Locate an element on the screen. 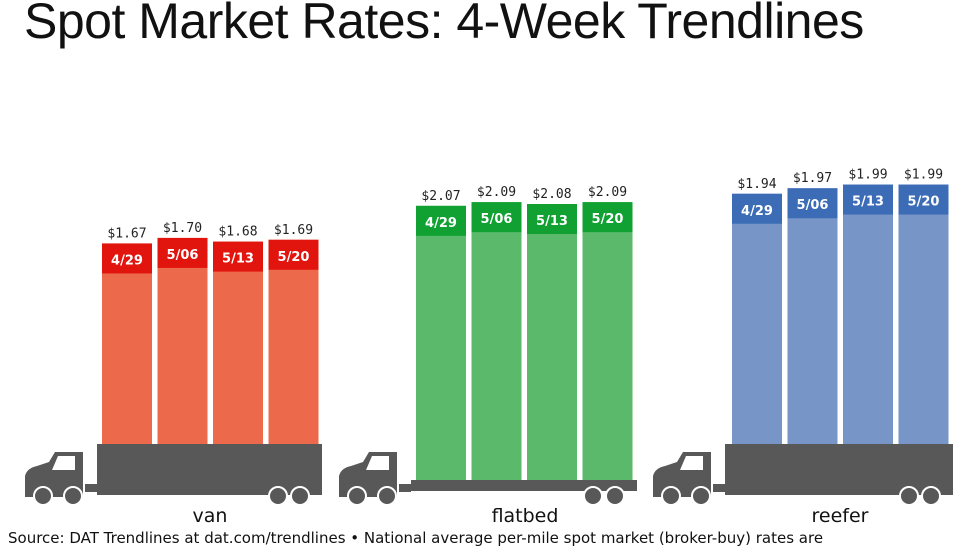  van-truck-icon is located at coordinates (173, 475).